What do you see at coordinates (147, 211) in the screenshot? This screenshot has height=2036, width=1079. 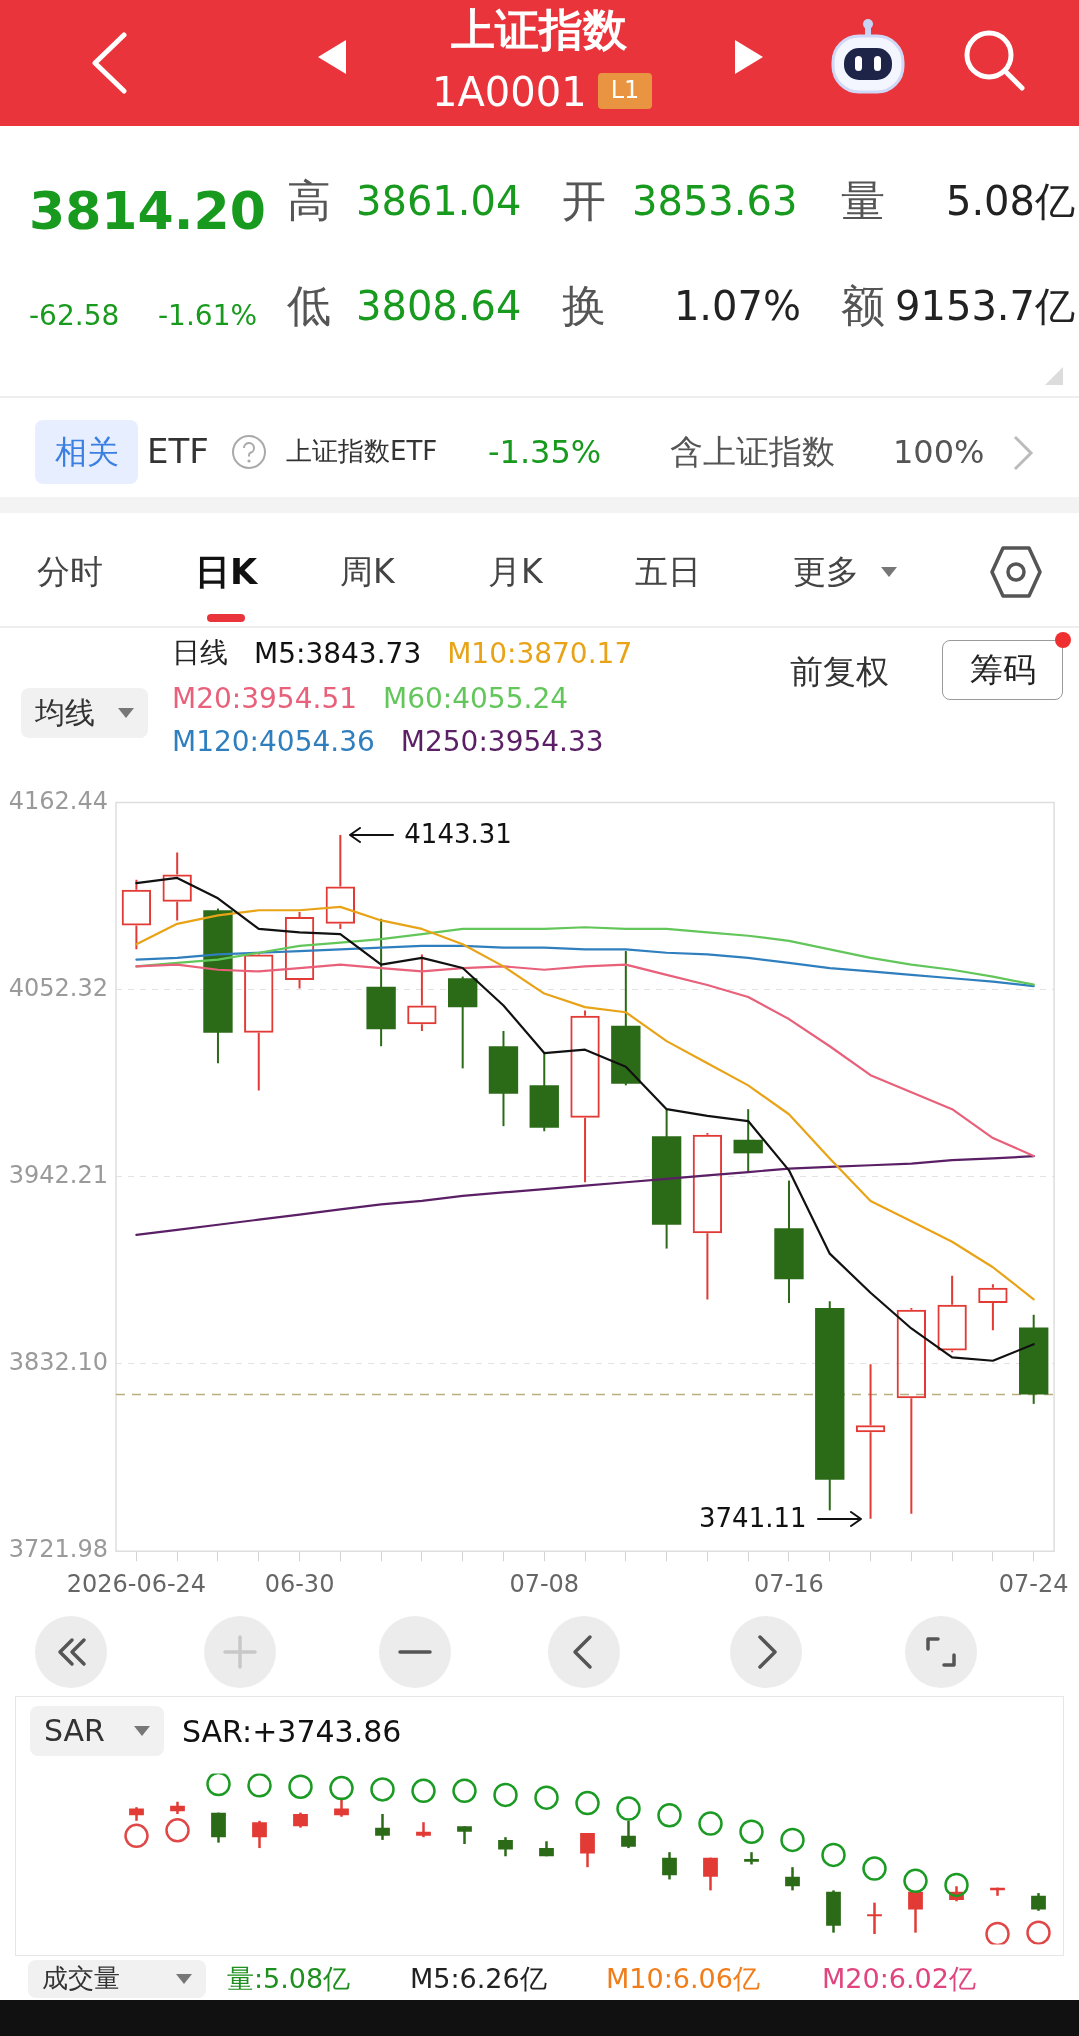 I see `text: 3814.20` at bounding box center [147, 211].